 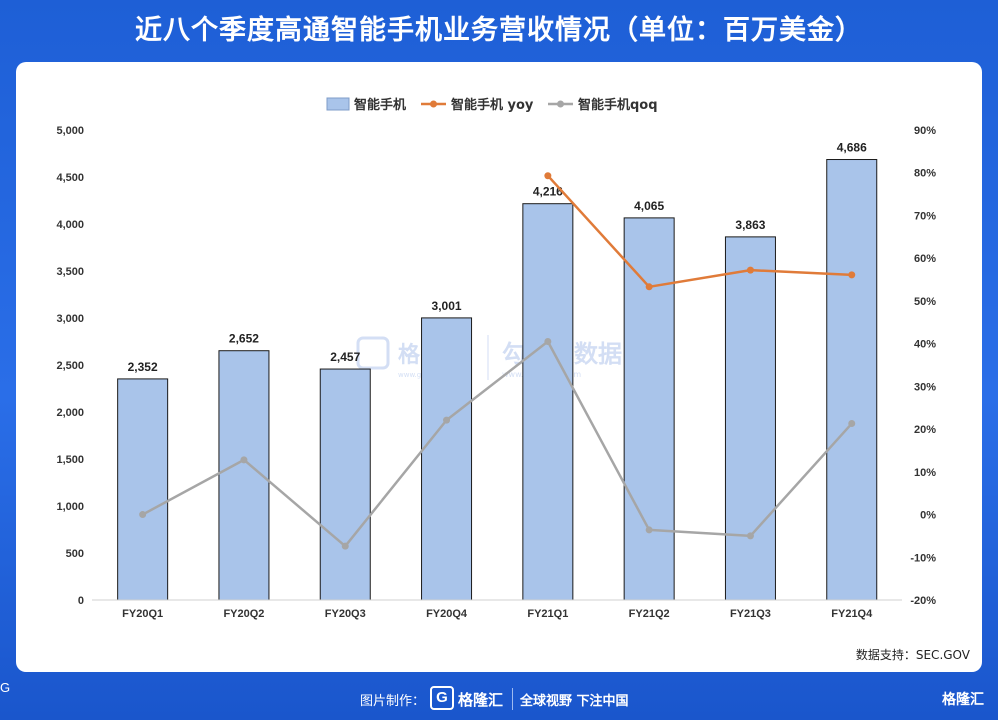 I want to click on right-tick-label: 50%, so click(x=925, y=302).